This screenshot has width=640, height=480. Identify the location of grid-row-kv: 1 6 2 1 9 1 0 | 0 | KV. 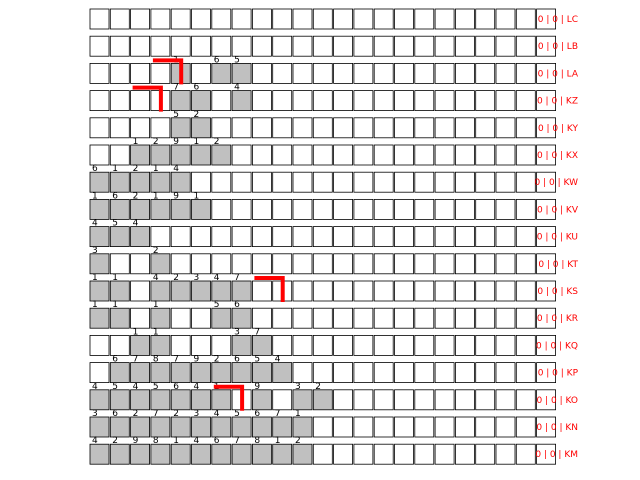
(334, 205).